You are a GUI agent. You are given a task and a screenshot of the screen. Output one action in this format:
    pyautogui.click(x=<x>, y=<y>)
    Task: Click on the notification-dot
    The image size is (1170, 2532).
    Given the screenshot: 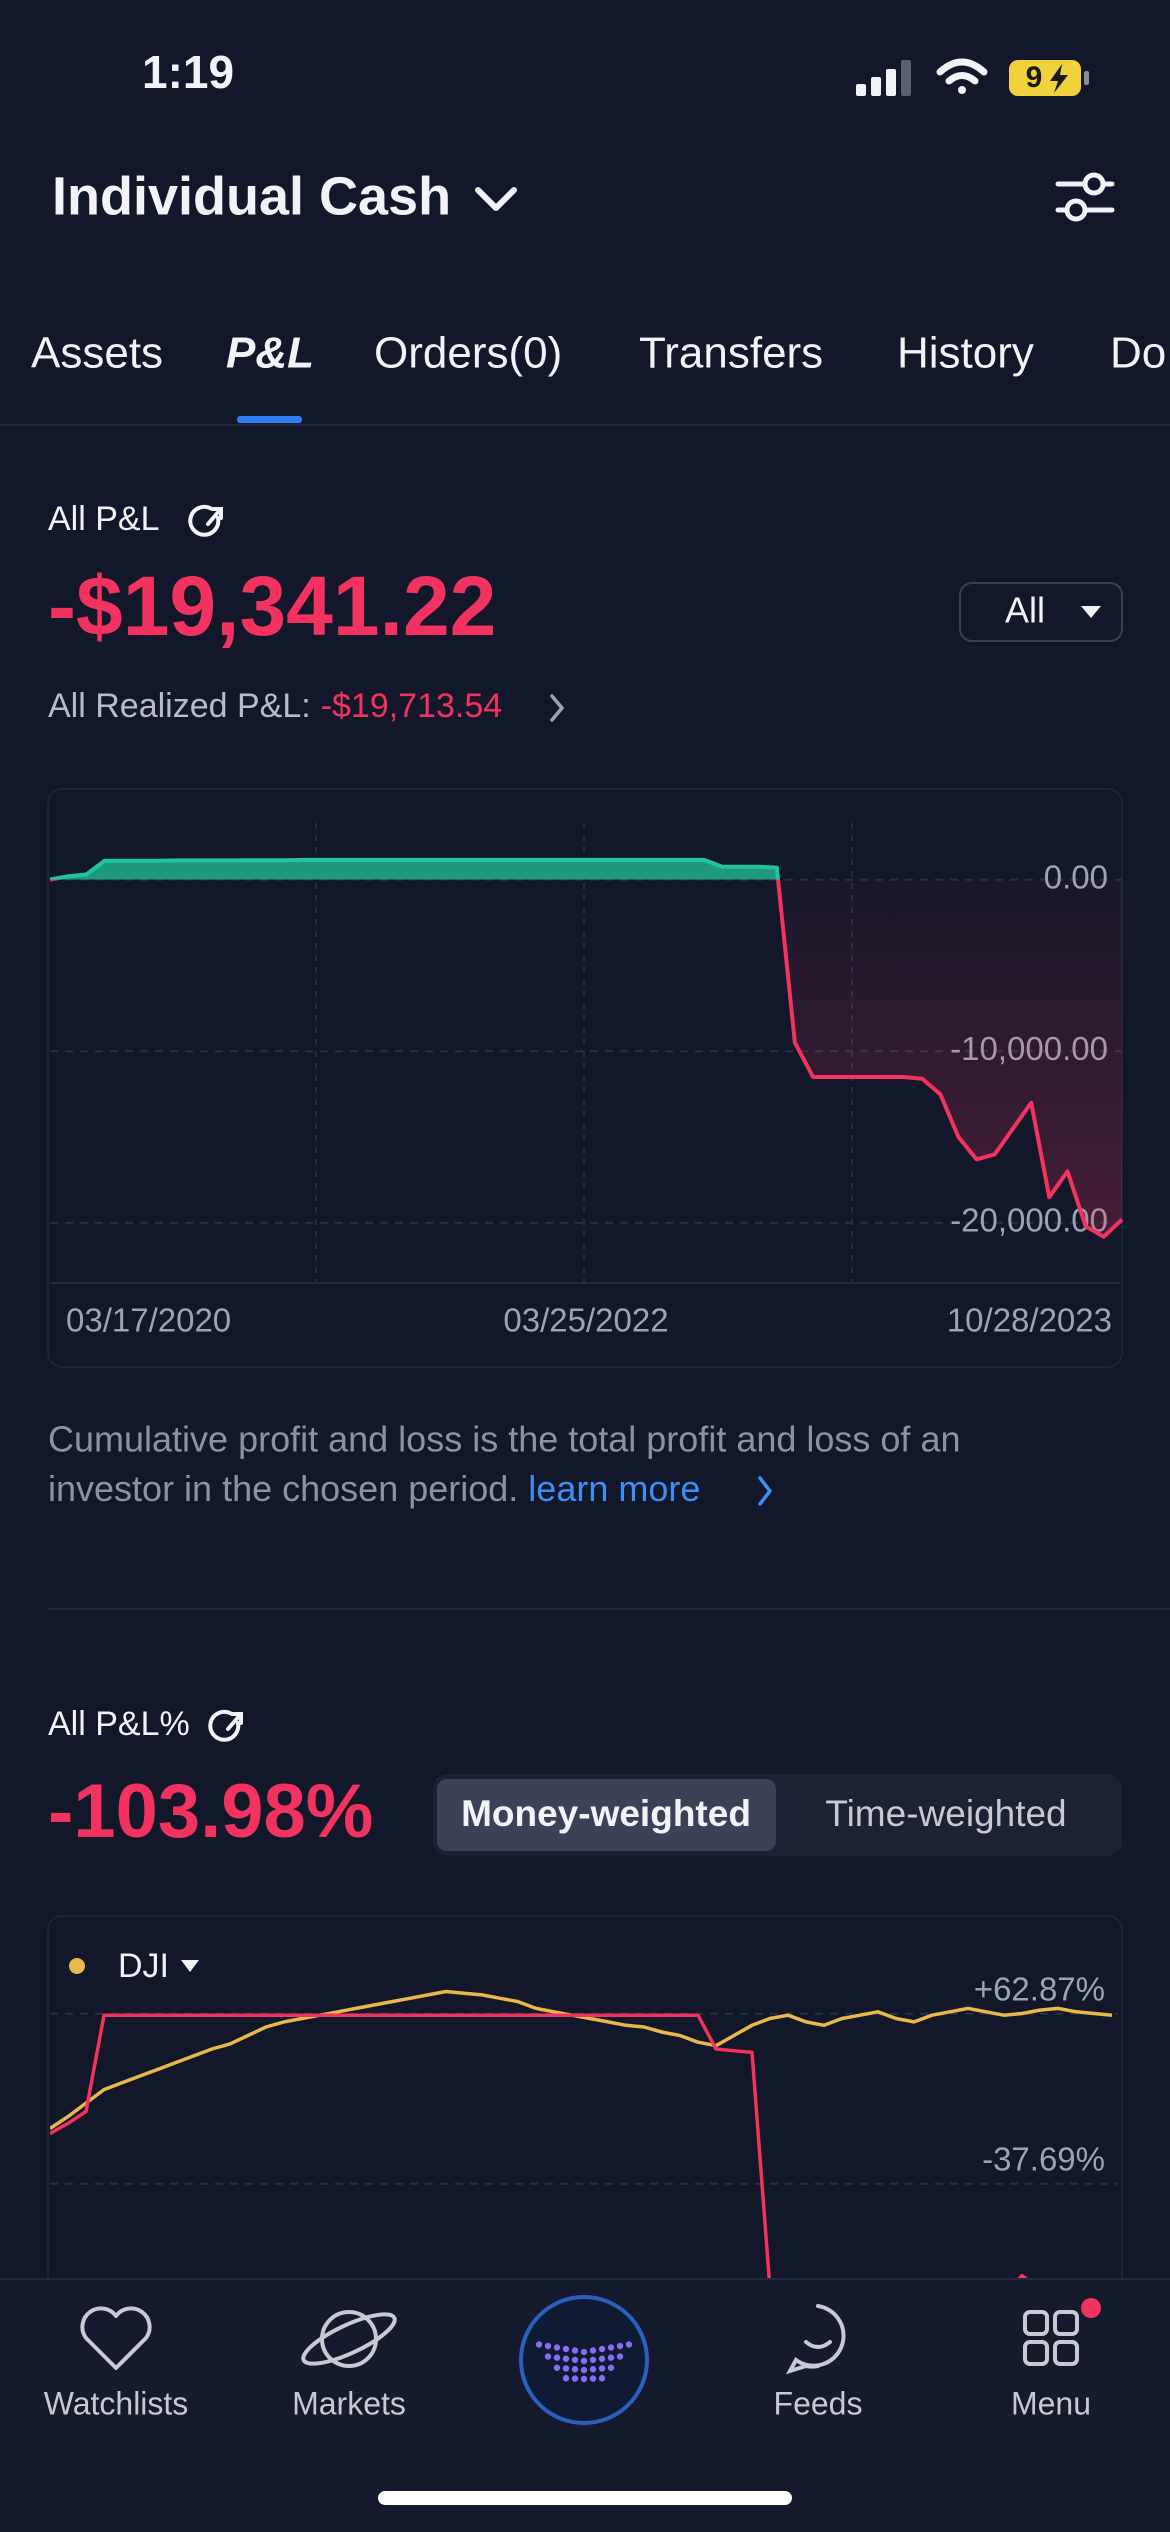 What is the action you would take?
    pyautogui.click(x=1091, y=2308)
    